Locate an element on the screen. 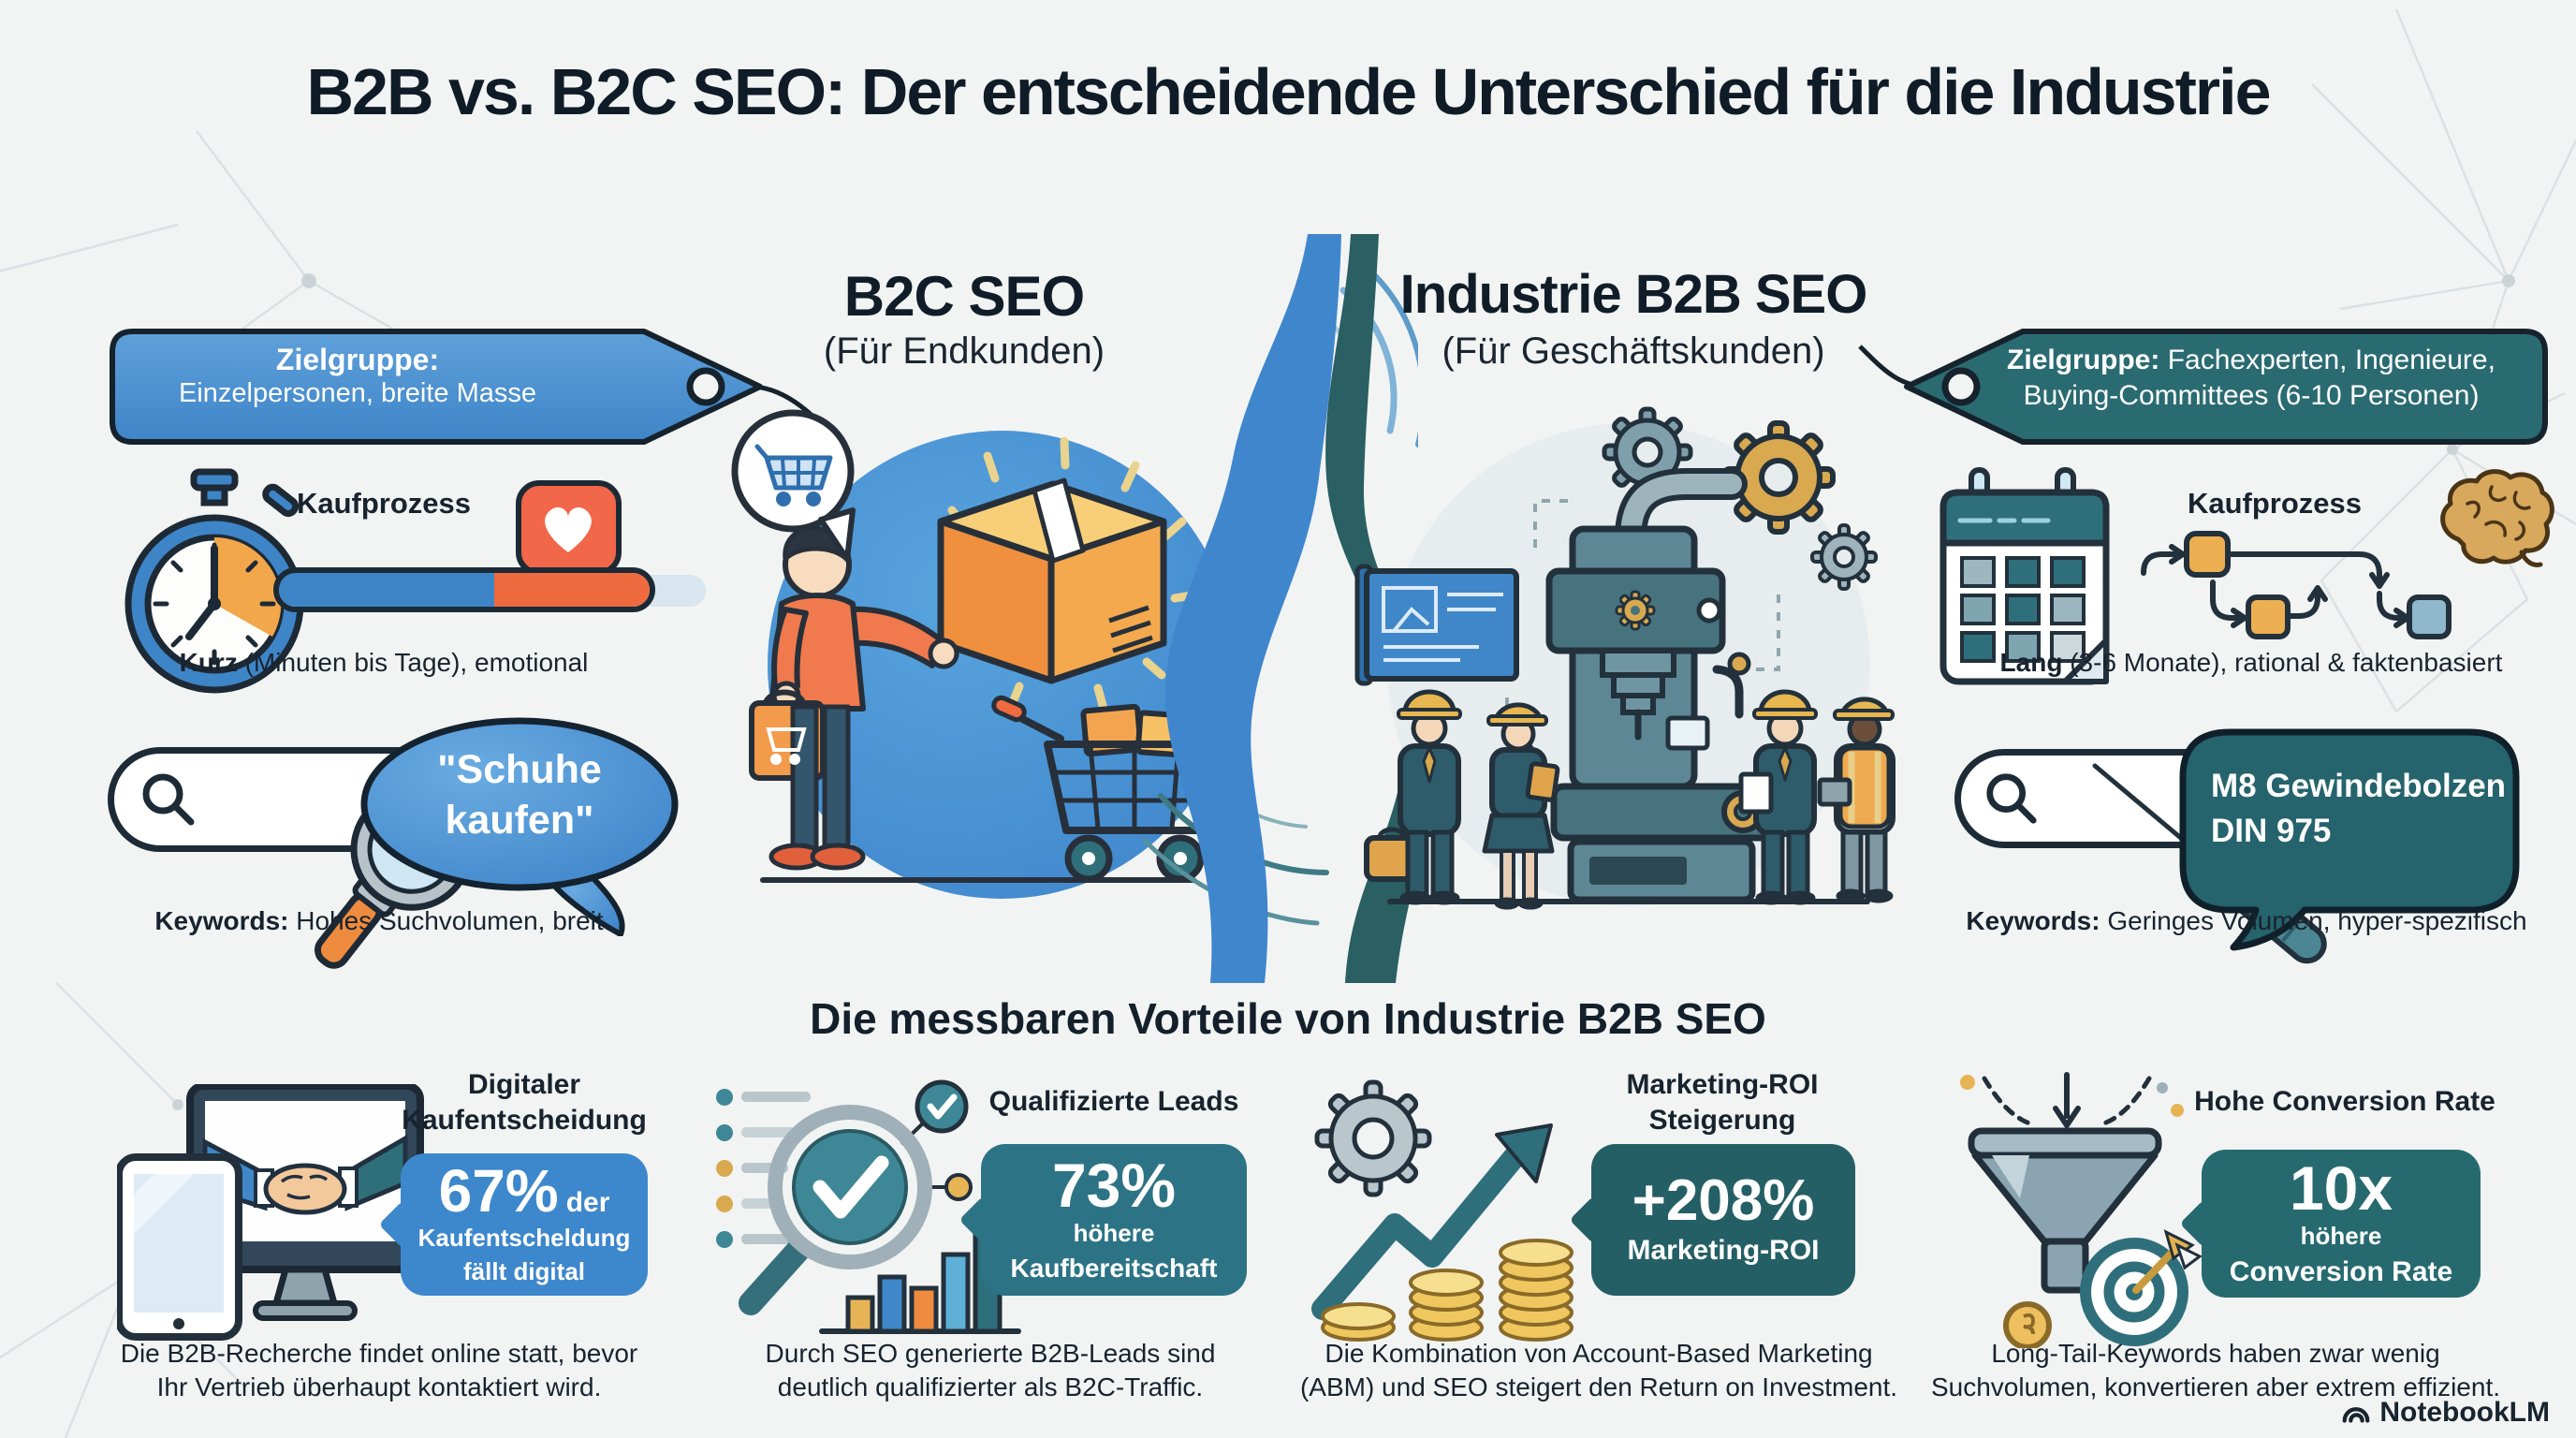 This screenshot has height=1438, width=2576. stat-value: 67% is located at coordinates (499, 1191).